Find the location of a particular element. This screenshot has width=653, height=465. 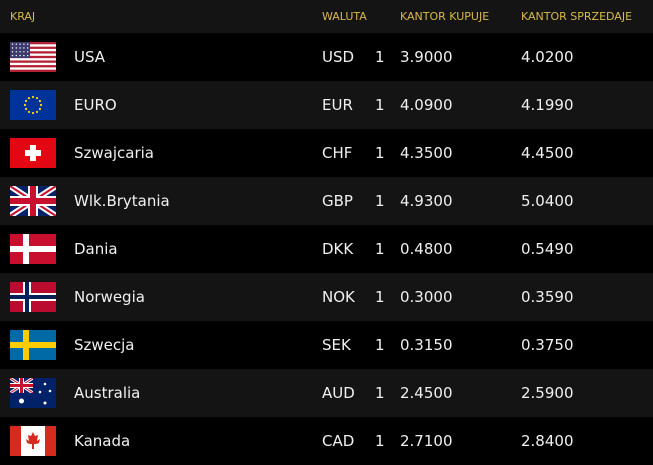

currency-row: EURO EUR 1 4.0900 4.1990 is located at coordinates (326, 105).